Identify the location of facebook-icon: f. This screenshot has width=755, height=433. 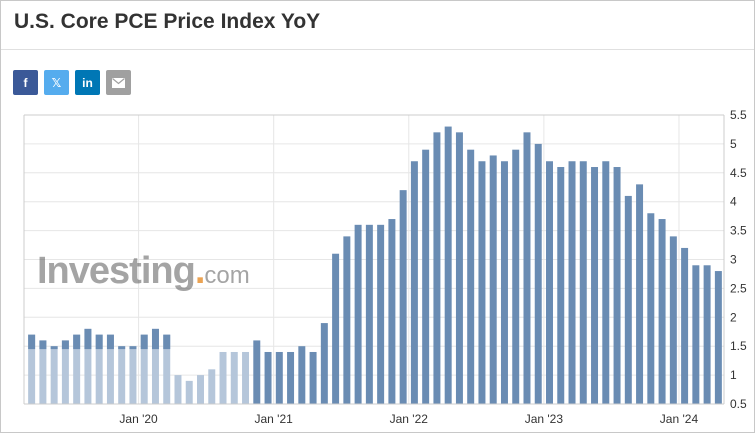
(25, 82).